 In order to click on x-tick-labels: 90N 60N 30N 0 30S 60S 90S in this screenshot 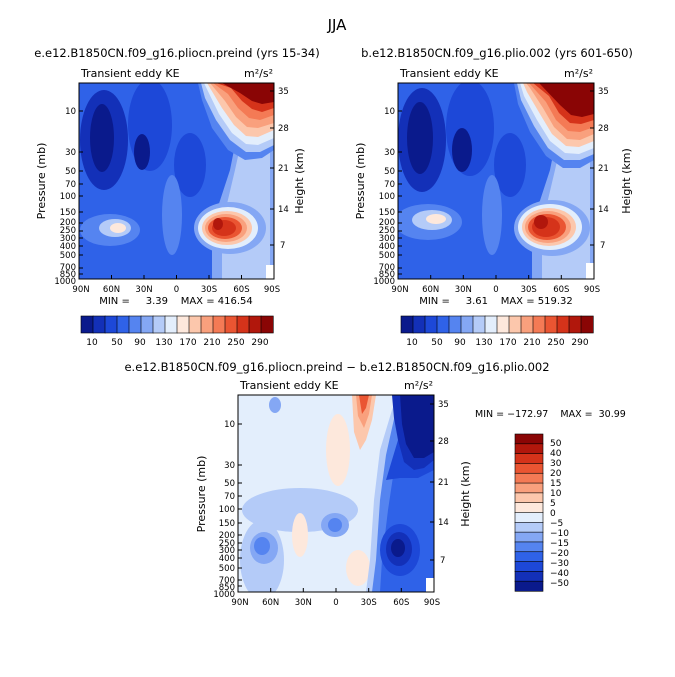, I will do `click(335, 603)`.